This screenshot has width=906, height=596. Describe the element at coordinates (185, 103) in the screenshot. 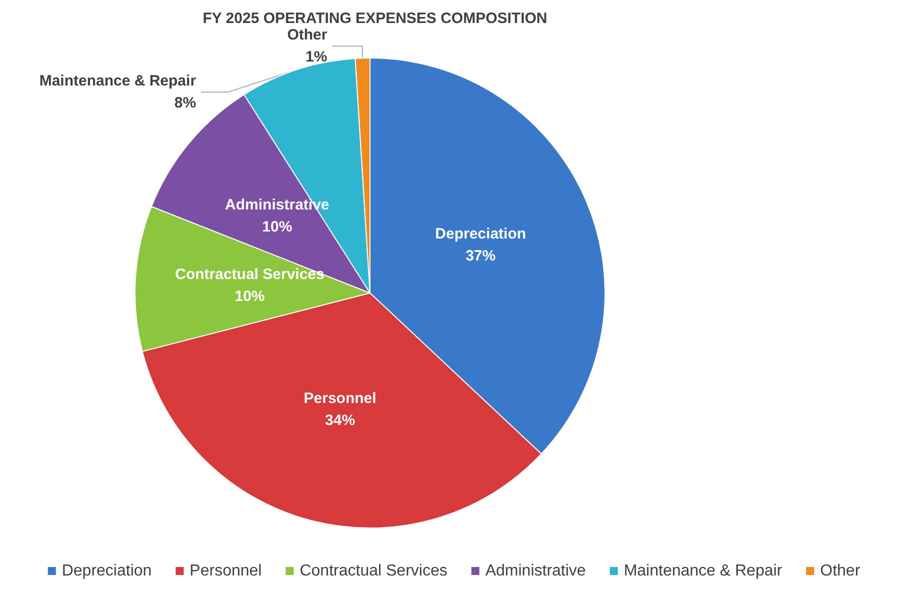

I see `data-label: 8%` at that location.